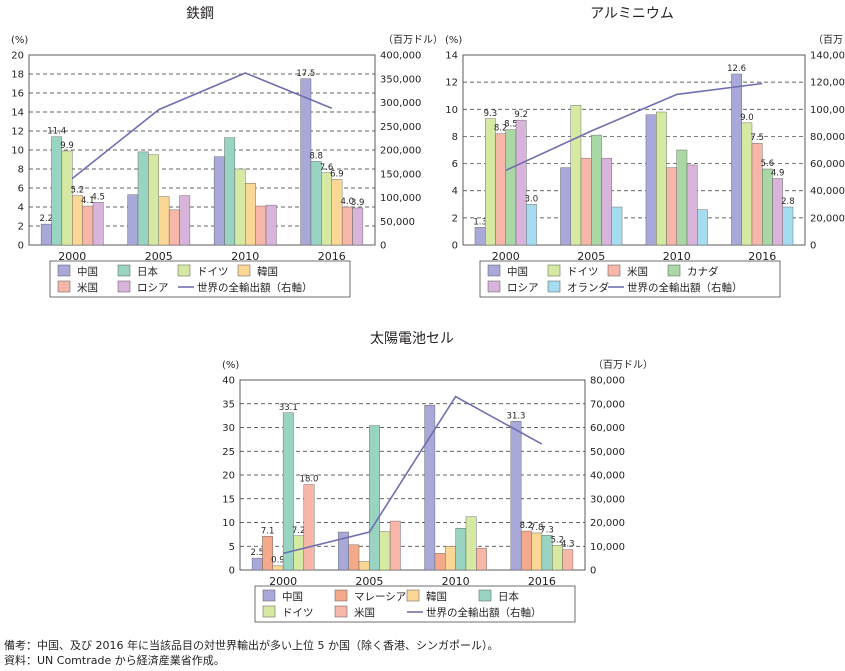 The width and height of the screenshot is (845, 671). What do you see at coordinates (412, 475) in the screenshot?
I see `plot-frame` at bounding box center [412, 475].